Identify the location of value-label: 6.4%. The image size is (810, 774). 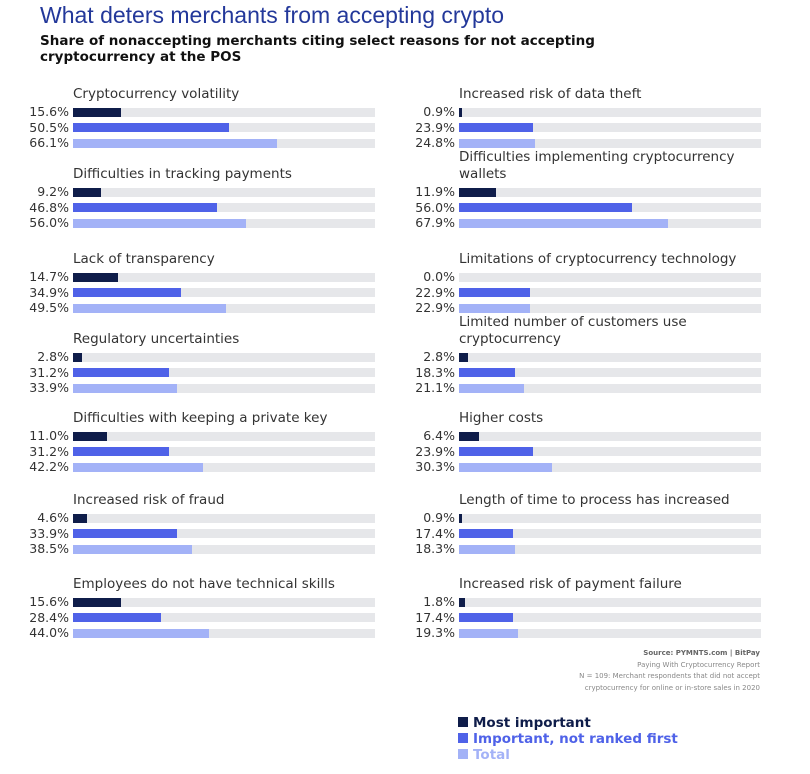
(439, 435).